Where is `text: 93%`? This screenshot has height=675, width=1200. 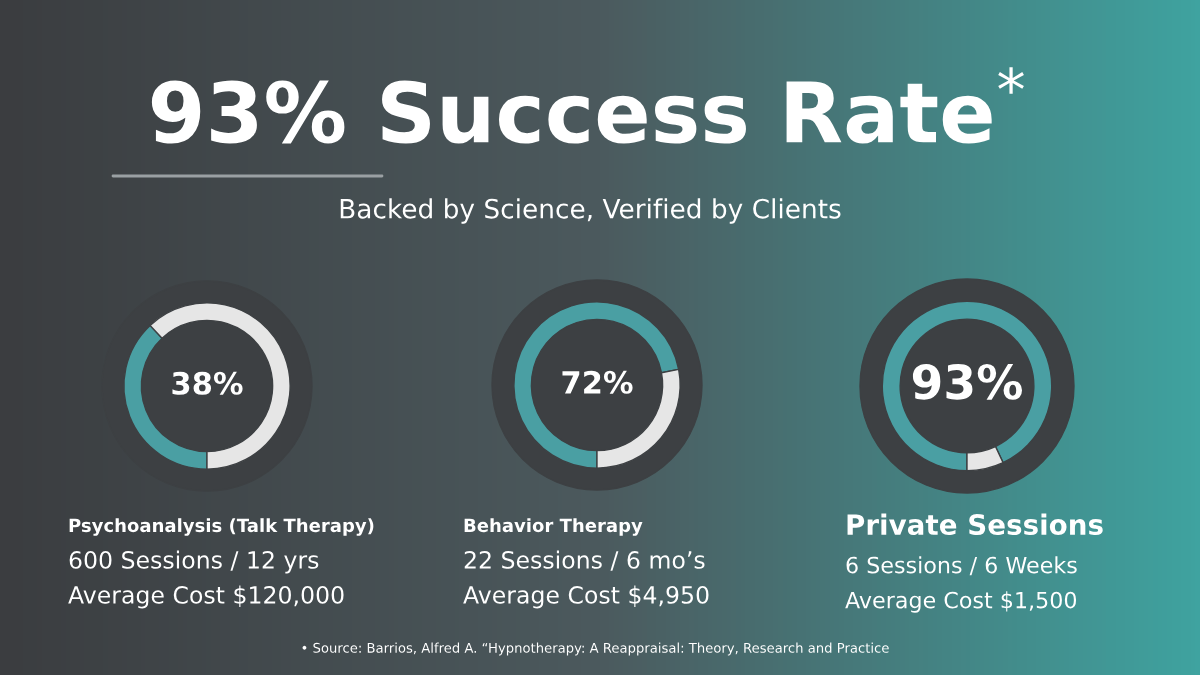
text: 93% is located at coordinates (967, 381).